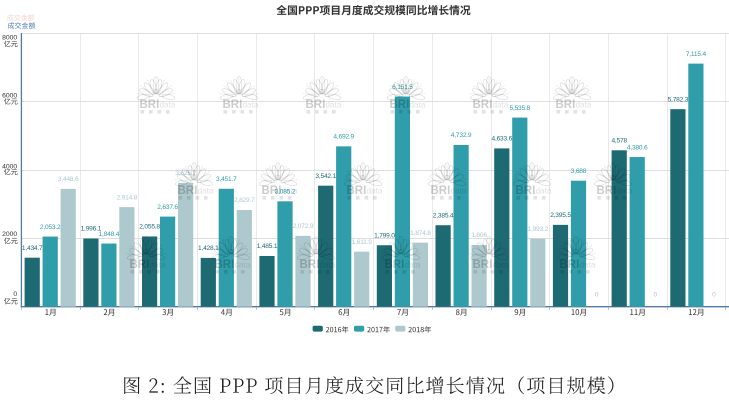  What do you see at coordinates (303, 226) in the screenshot?
I see `svg-text: 2,072.9` at bounding box center [303, 226].